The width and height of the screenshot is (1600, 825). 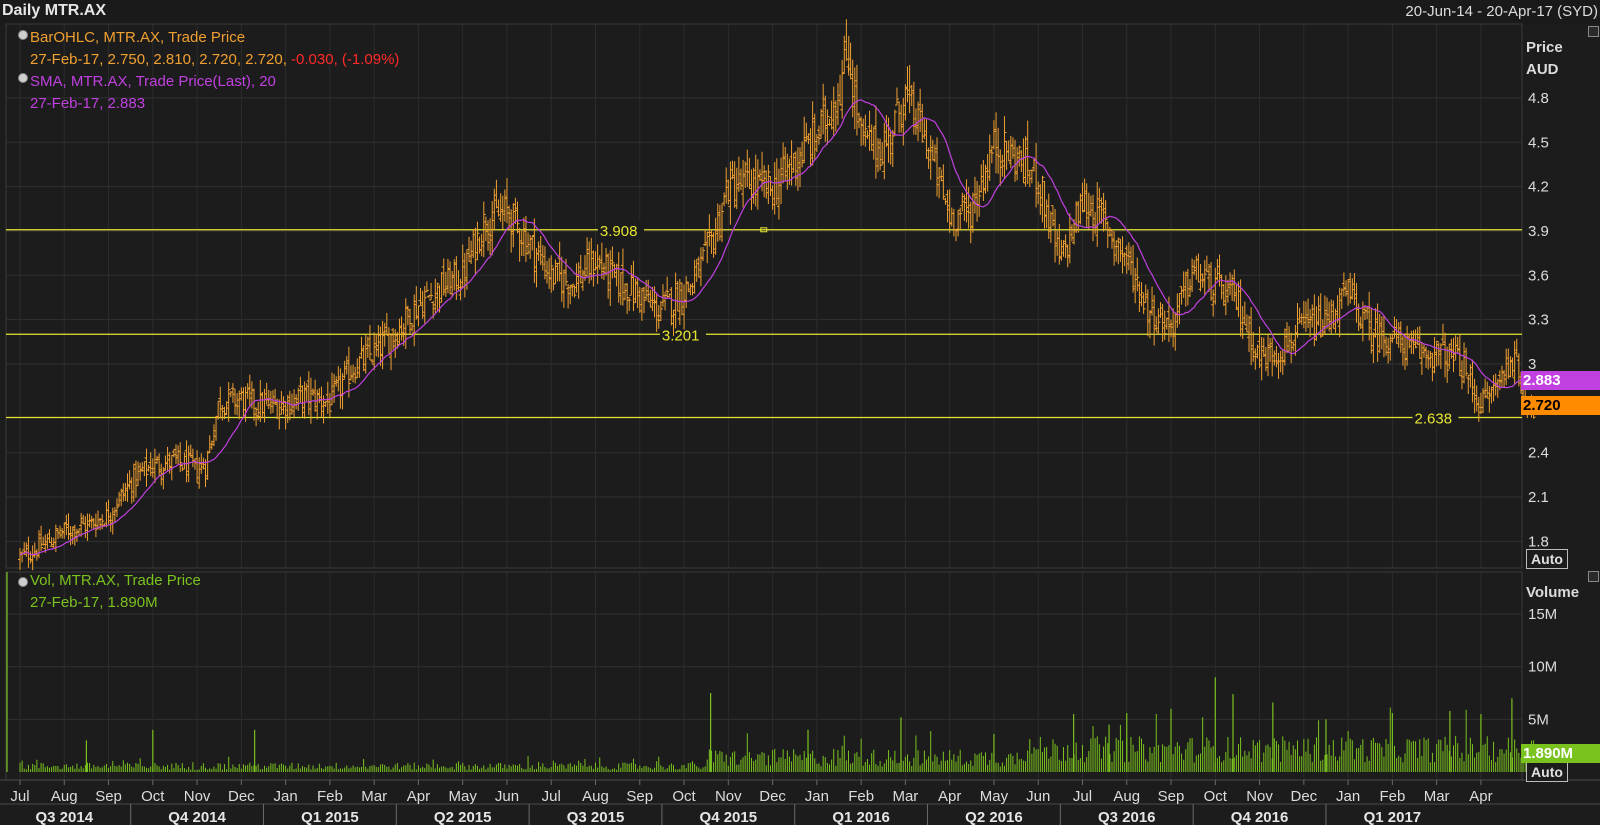 I want to click on sma-value-tag: 2.883, so click(x=1560, y=381).